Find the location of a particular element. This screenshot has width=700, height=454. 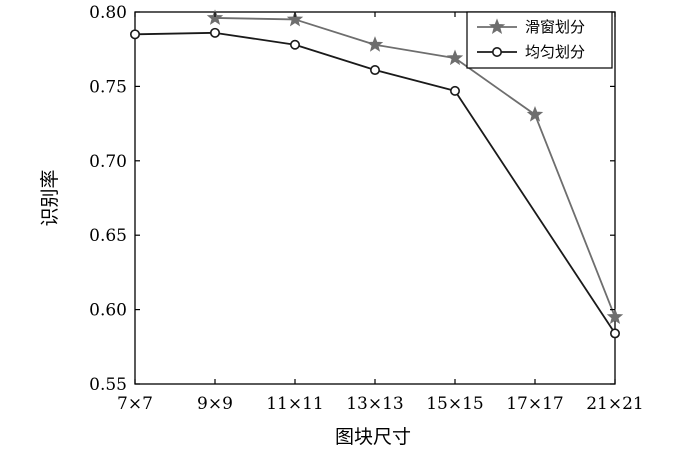

x-tick-label: 17×17 is located at coordinates (535, 404).